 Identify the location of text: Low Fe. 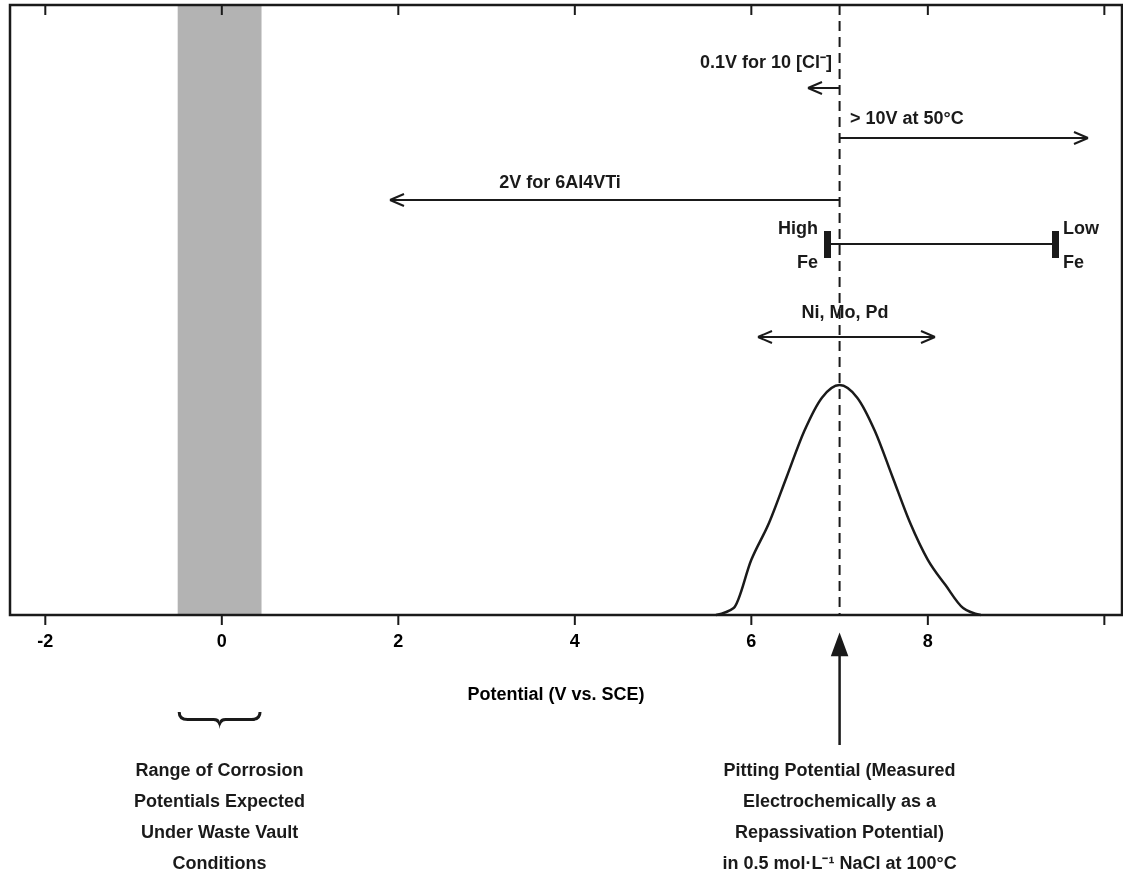
(1081, 245).